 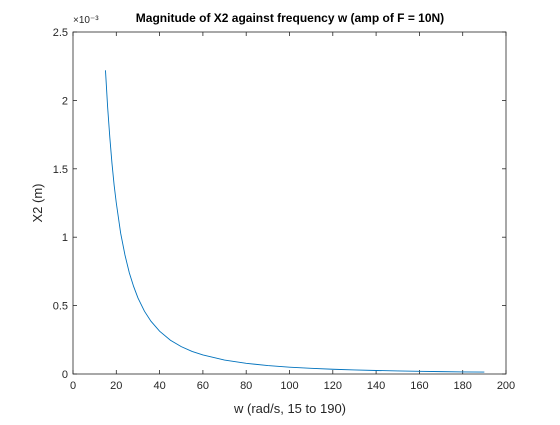 I want to click on y-tick-label: 0, so click(x=65, y=375).